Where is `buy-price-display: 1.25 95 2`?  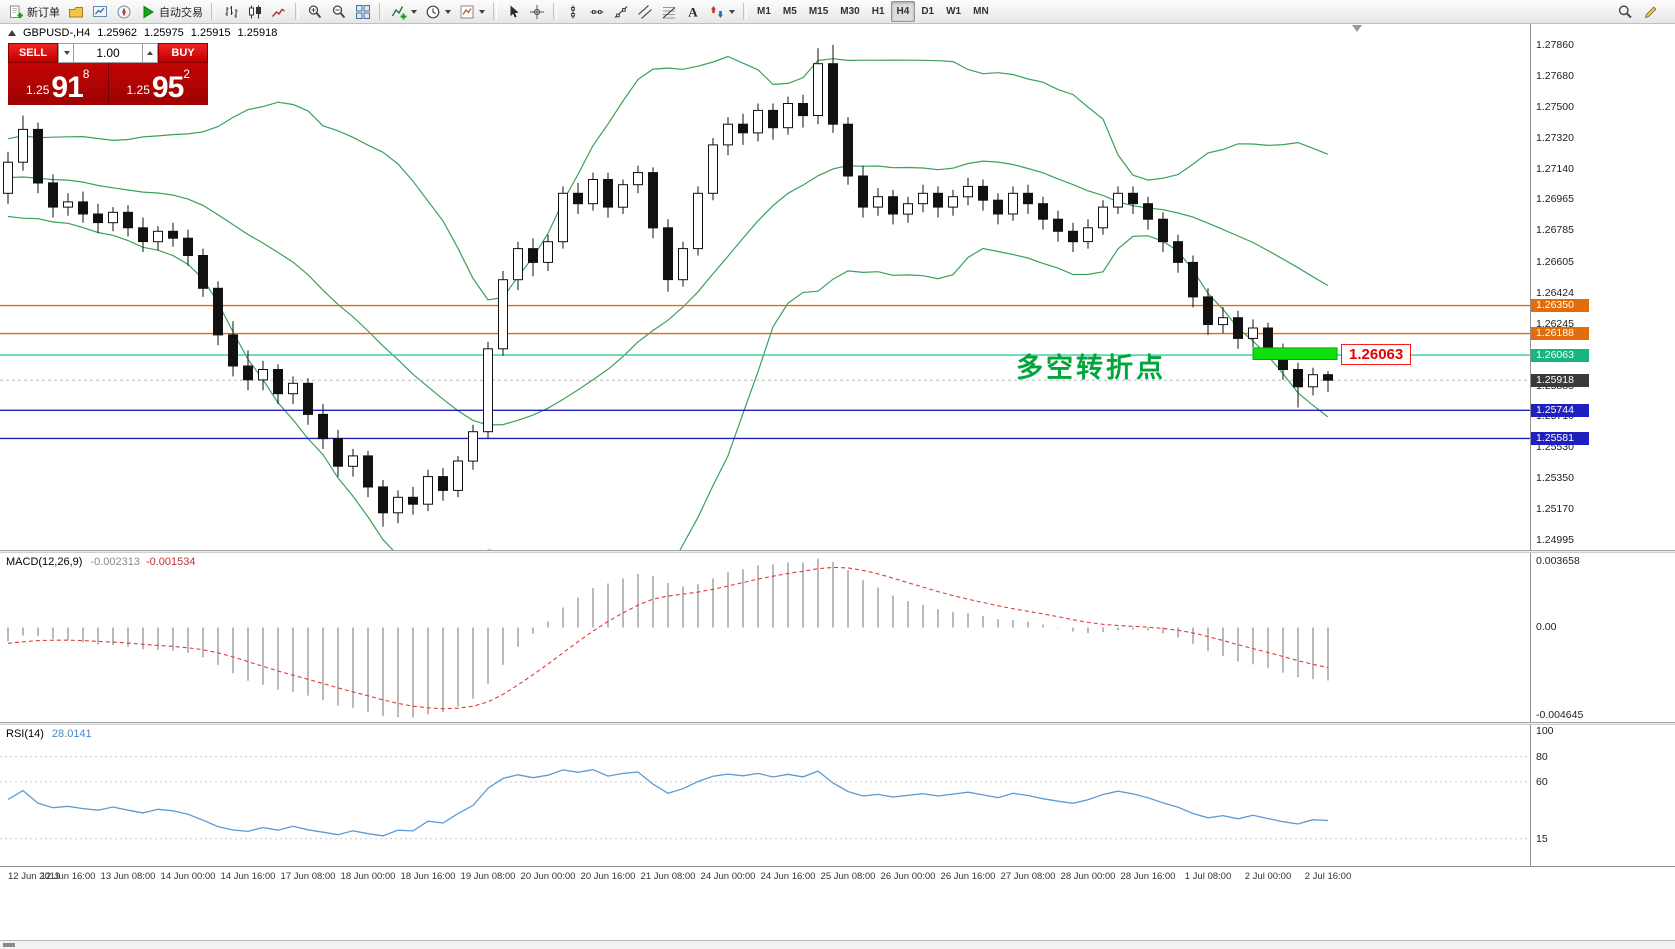
buy-price-display: 1.25 95 2 is located at coordinates (158, 84).